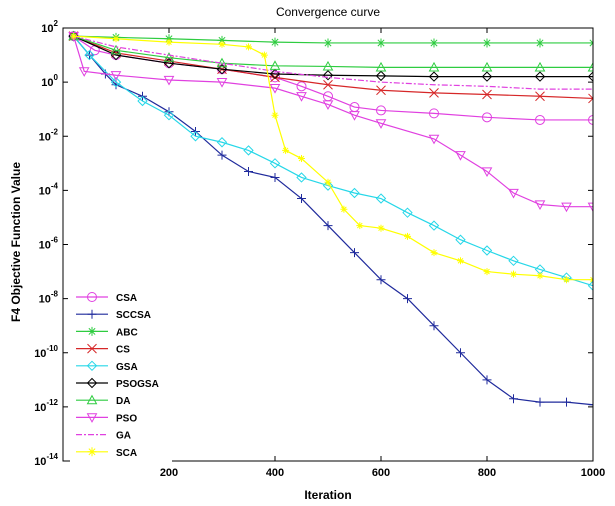 This screenshot has width=615, height=506. What do you see at coordinates (126, 453) in the screenshot?
I see `legend-label-sca: SCA` at bounding box center [126, 453].